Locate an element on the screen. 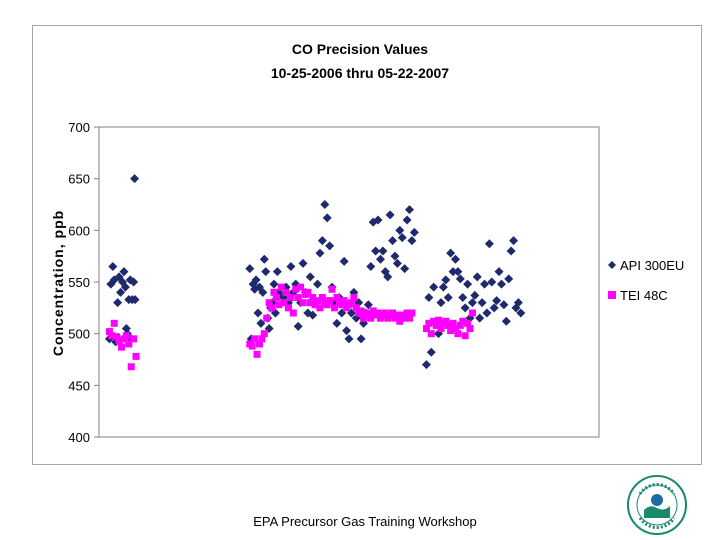 This screenshot has width=720, height=540. chart-subtitle: 10-25-2006 thru 05-22-2007 is located at coordinates (360, 73).